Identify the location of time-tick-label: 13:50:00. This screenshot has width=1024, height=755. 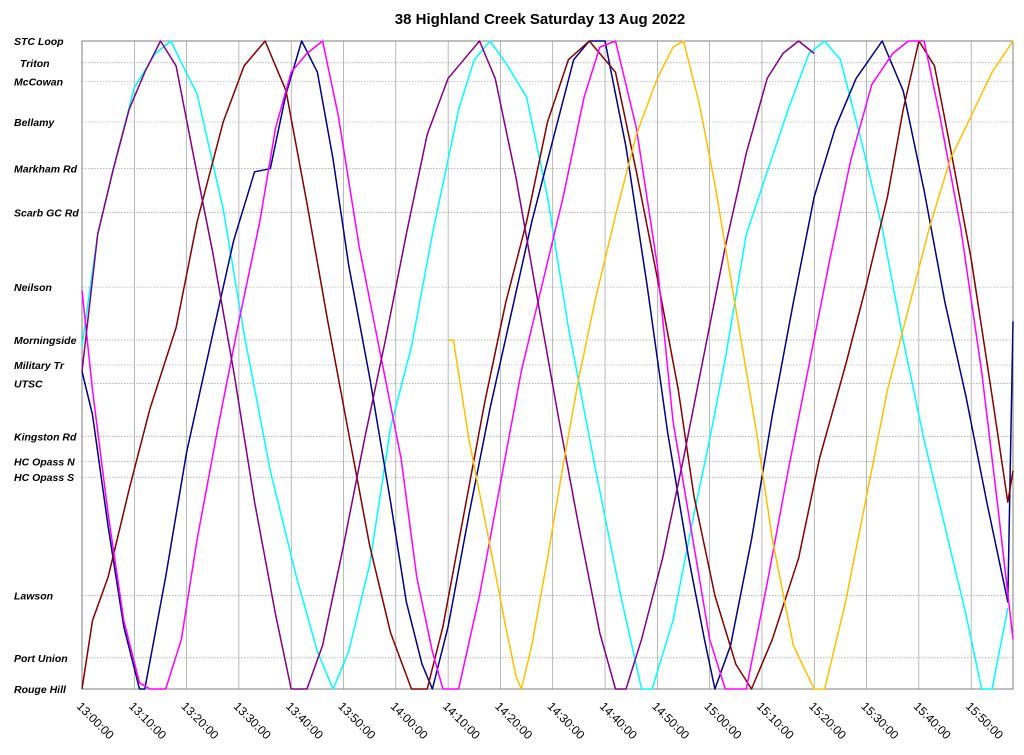
(356, 720).